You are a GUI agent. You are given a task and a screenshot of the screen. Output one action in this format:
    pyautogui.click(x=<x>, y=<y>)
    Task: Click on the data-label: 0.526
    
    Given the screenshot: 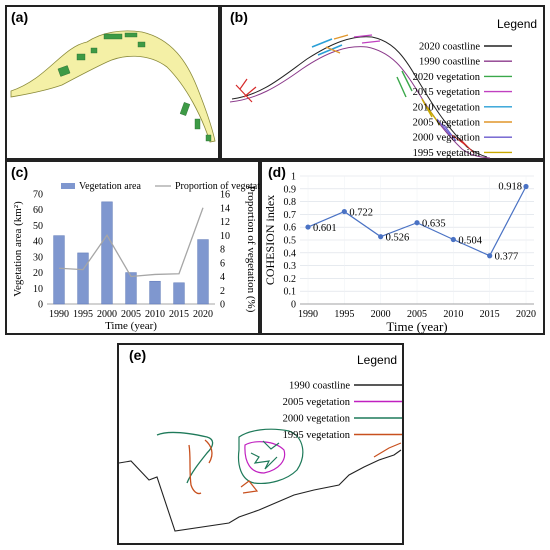 What is the action you would take?
    pyautogui.click(x=398, y=238)
    